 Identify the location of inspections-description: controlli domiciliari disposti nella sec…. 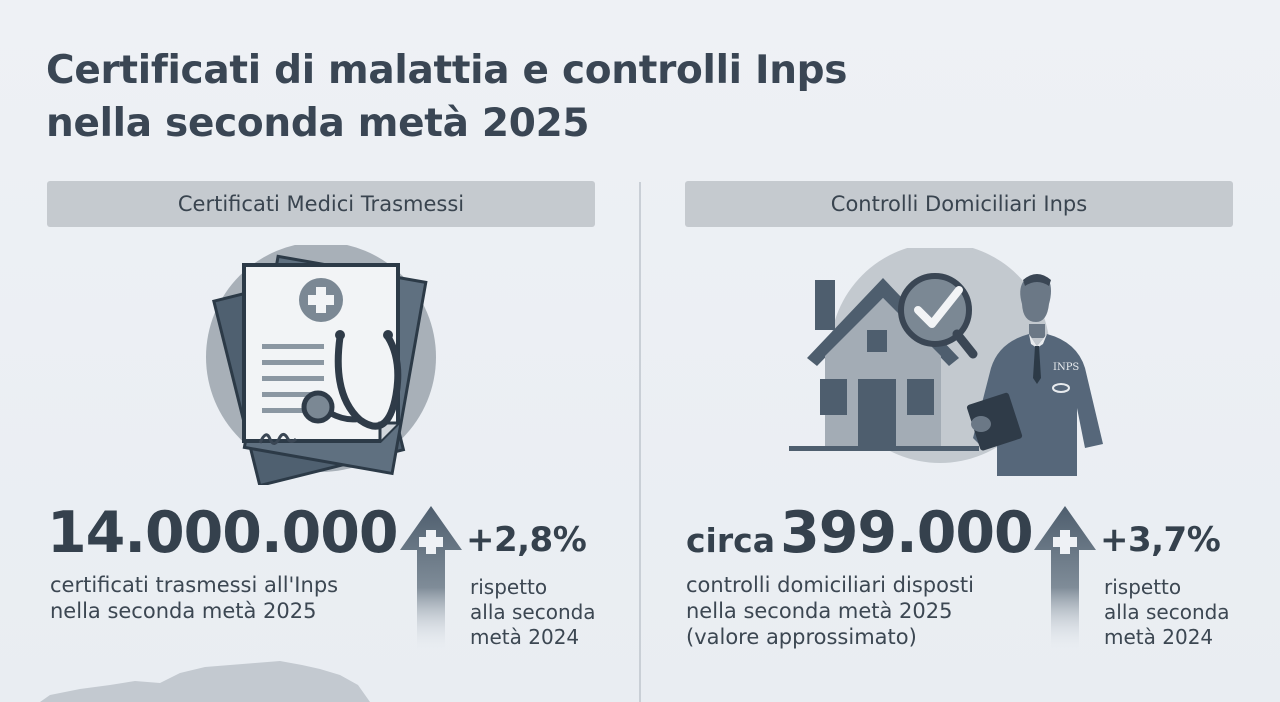
(830, 611).